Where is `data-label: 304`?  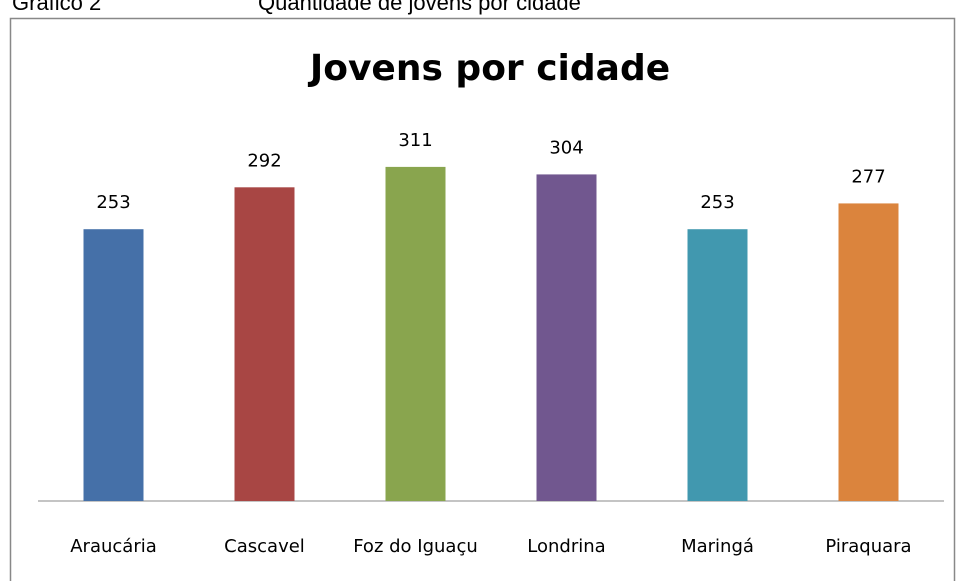 data-label: 304 is located at coordinates (566, 147).